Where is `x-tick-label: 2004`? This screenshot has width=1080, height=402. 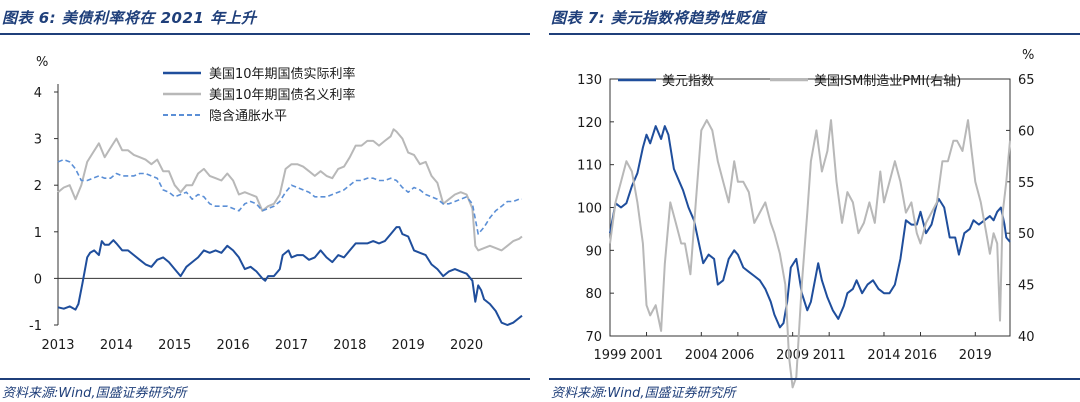
x-tick-label: 2004 is located at coordinates (701, 355).